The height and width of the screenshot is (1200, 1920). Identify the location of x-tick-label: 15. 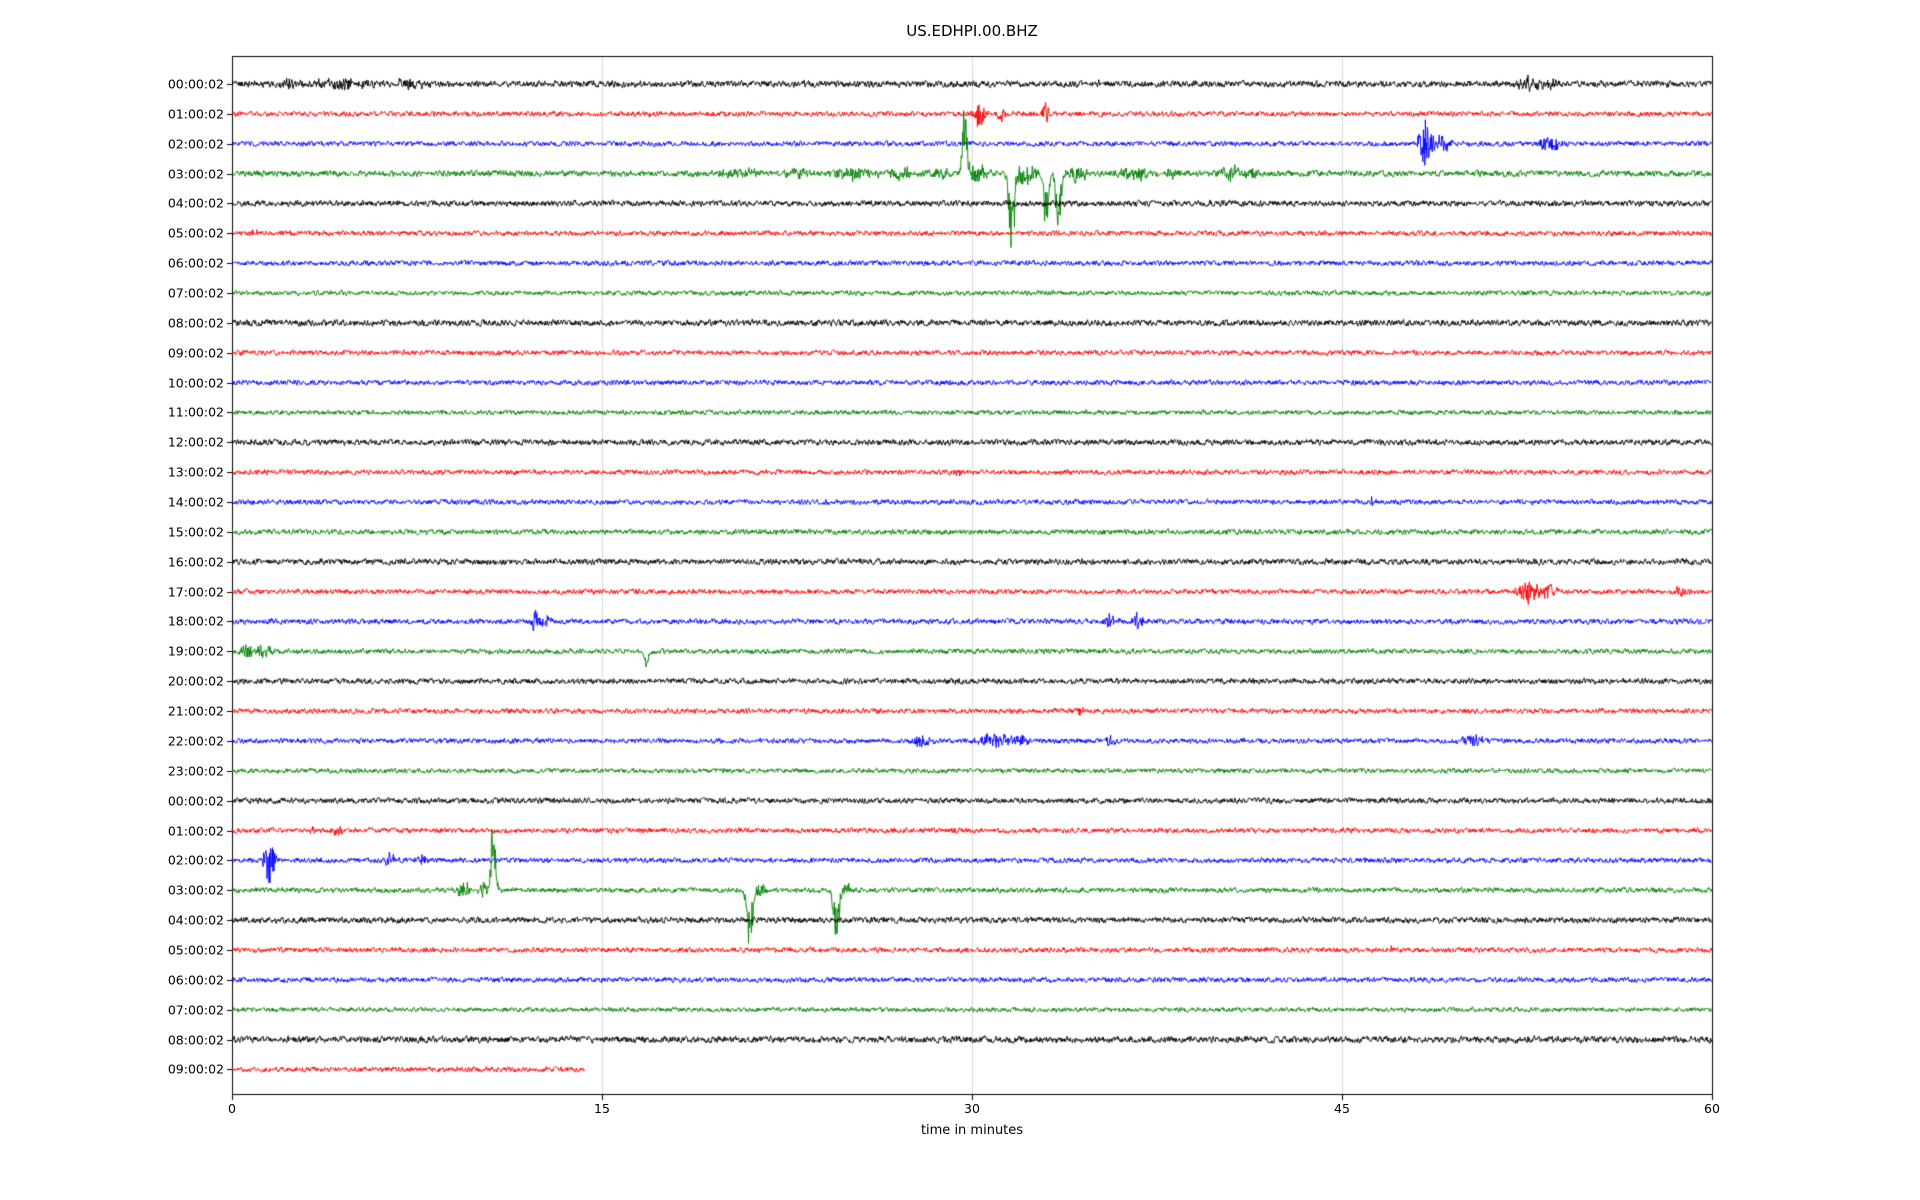
(602, 1108).